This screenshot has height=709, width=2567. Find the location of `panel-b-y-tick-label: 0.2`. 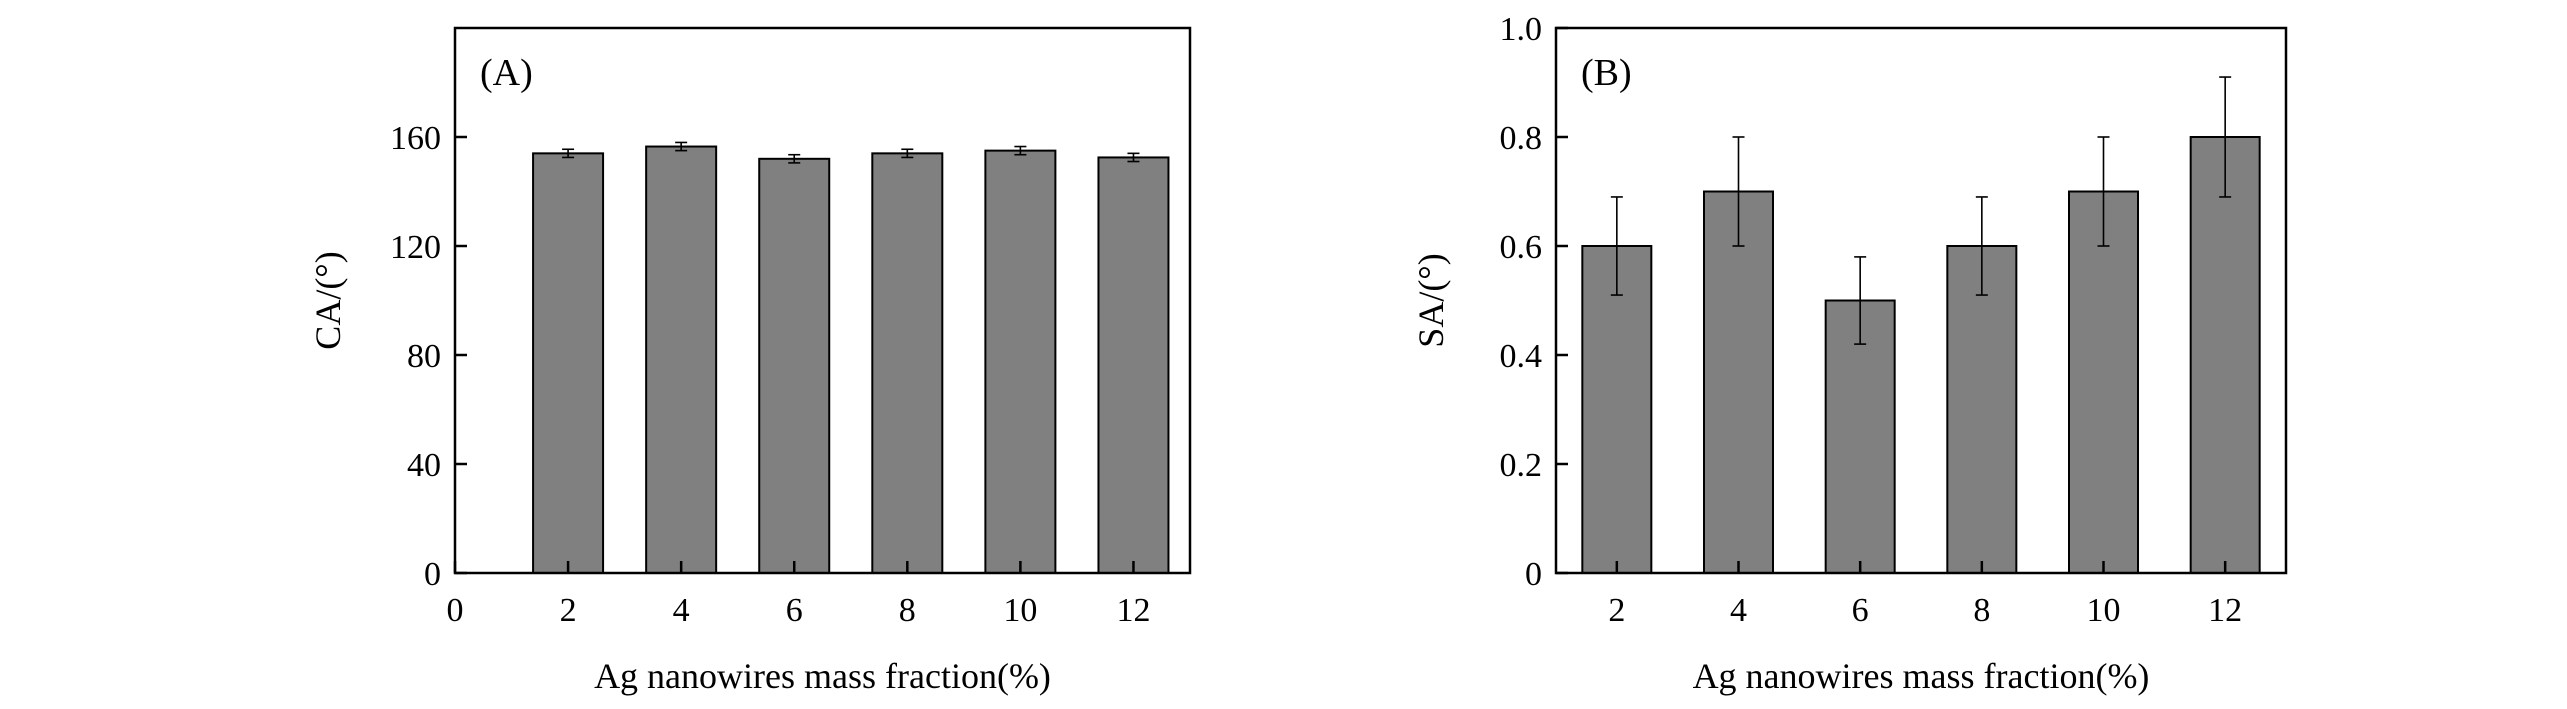

panel-b-y-tick-label: 0.2 is located at coordinates (1521, 465).